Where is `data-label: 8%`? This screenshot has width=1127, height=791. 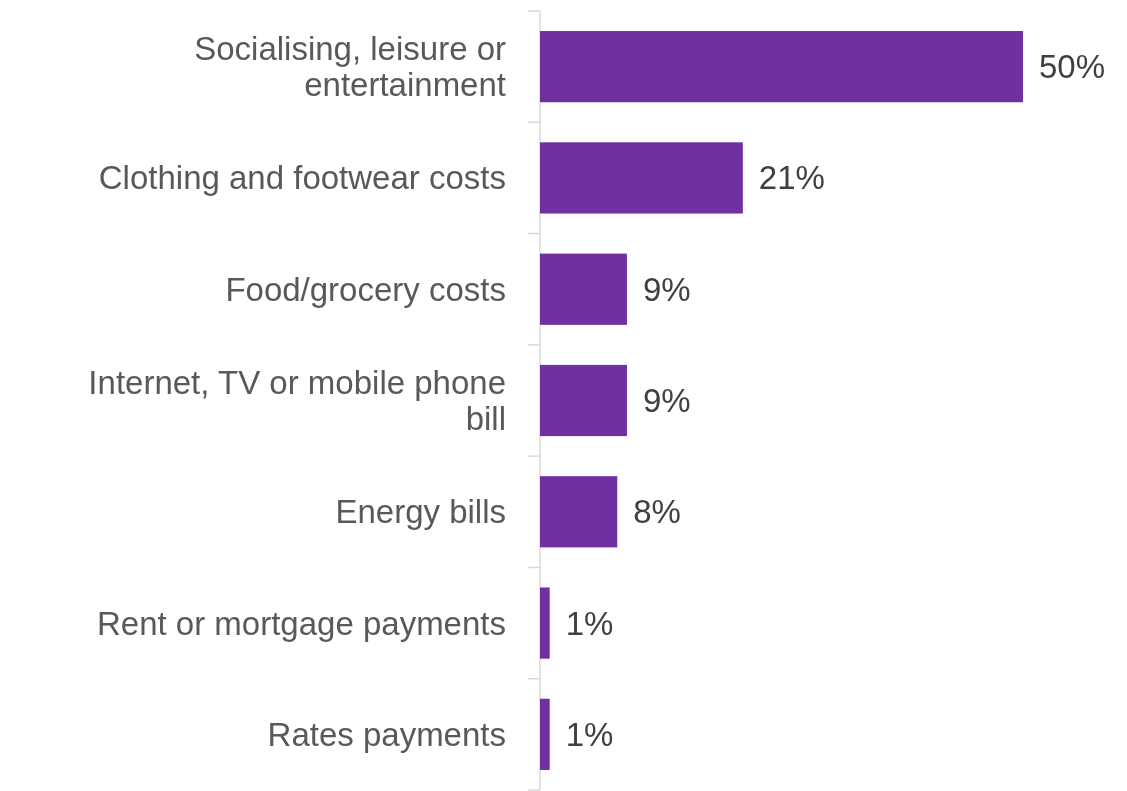
data-label: 8% is located at coordinates (657, 512).